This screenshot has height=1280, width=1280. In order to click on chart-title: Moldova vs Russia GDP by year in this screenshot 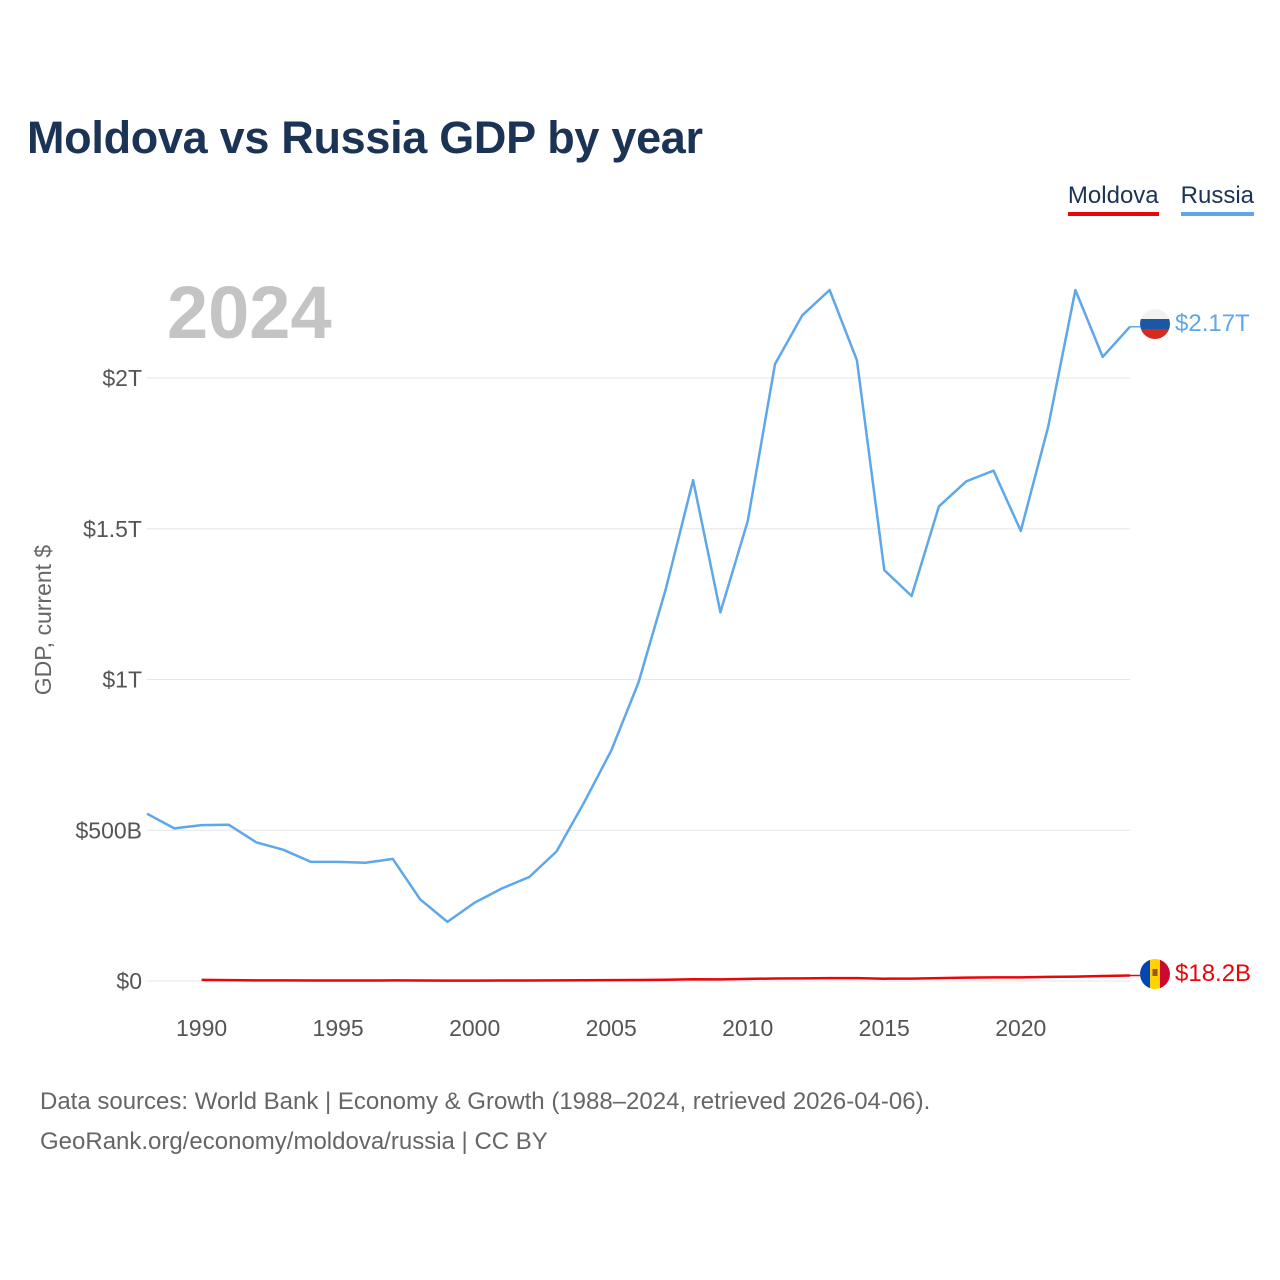, I will do `click(365, 137)`.